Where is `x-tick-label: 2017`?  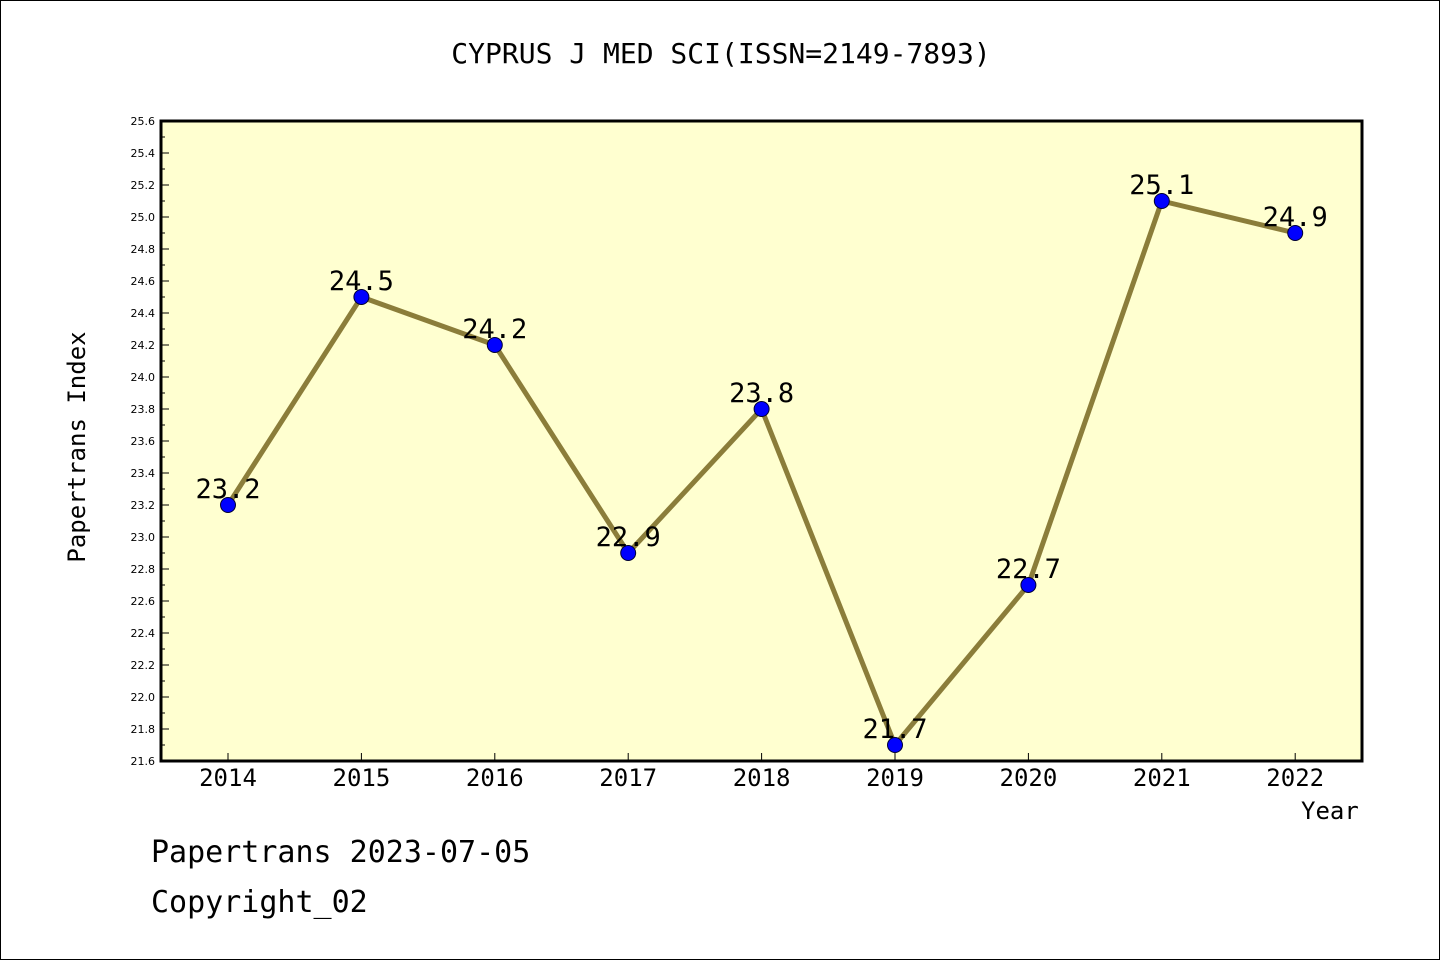
x-tick-label: 2017 is located at coordinates (628, 778).